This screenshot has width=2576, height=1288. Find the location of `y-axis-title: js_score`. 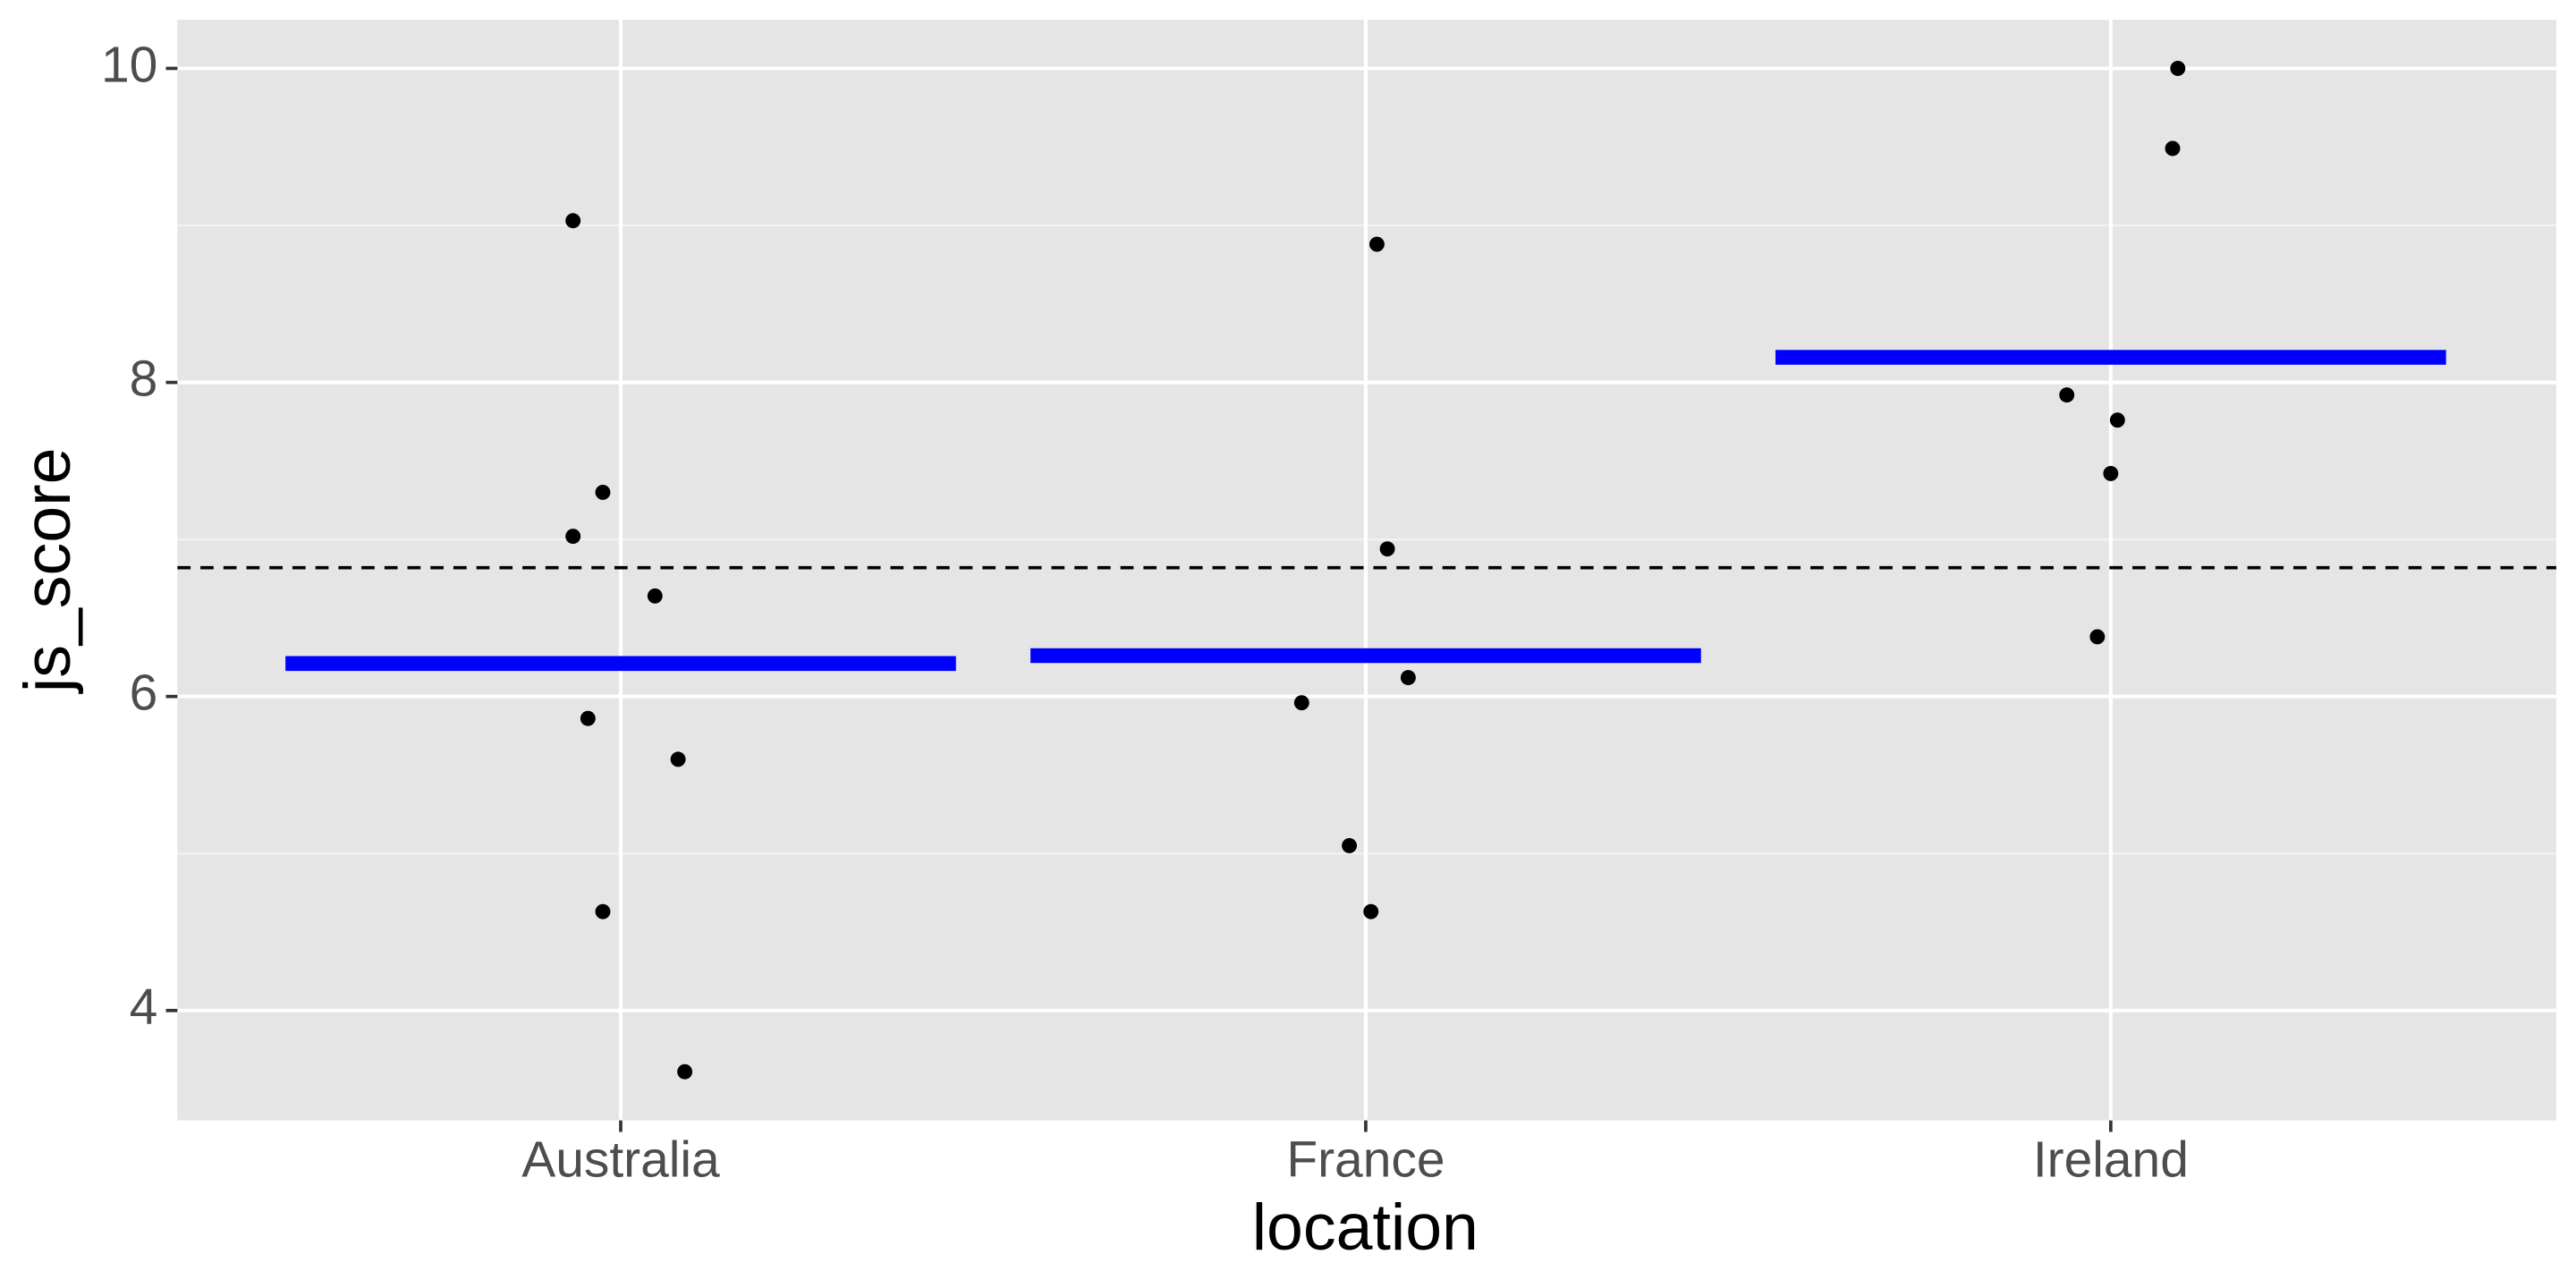

y-axis-title: js_score is located at coordinates (47, 571).